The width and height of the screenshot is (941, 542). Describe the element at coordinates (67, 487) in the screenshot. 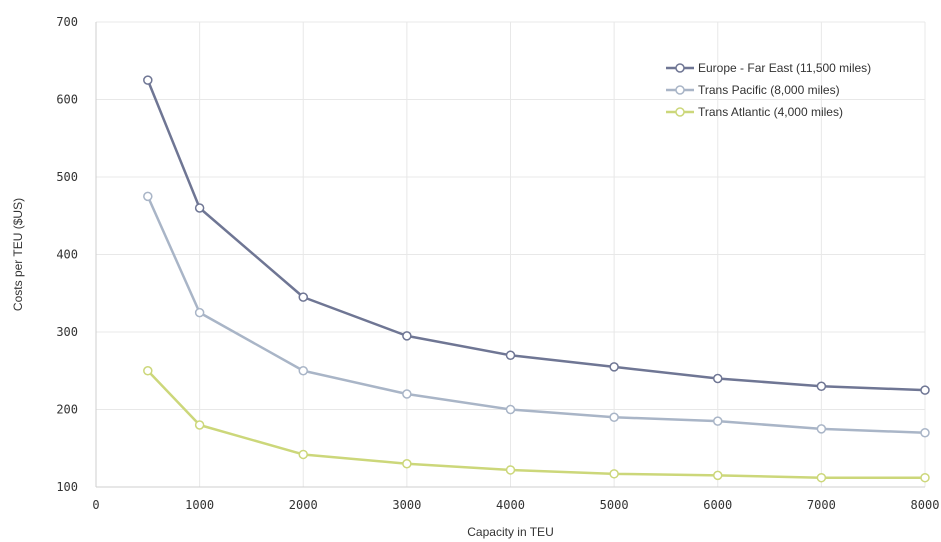

I see `y-tick-label: 100` at that location.